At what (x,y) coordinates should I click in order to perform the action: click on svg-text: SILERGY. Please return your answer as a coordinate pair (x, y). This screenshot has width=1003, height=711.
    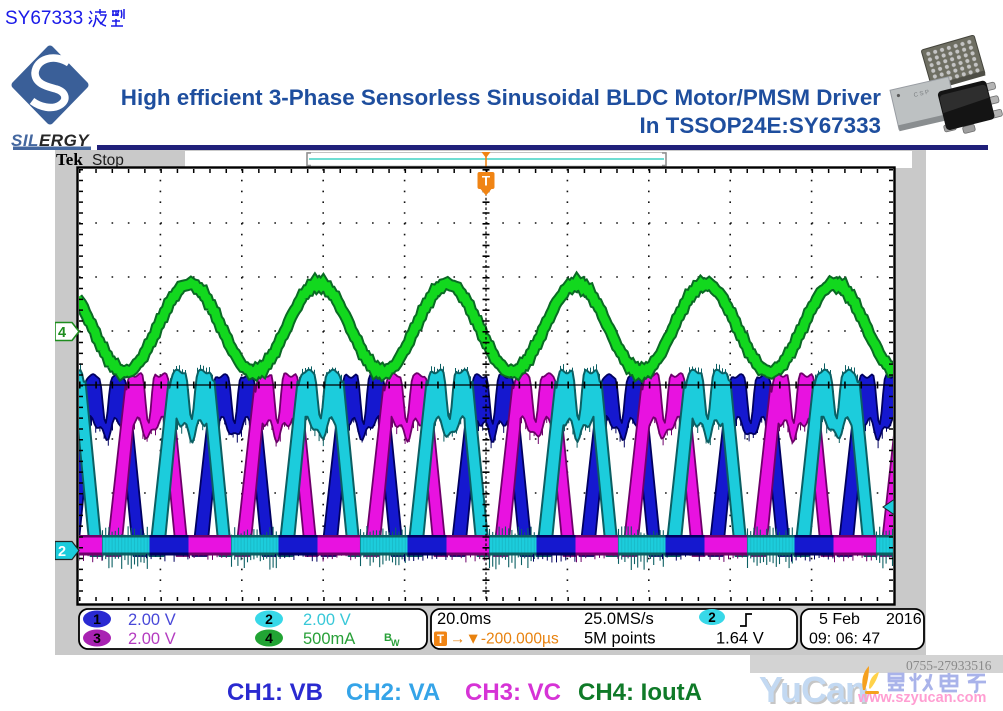
    Looking at the image, I should click on (50, 140).